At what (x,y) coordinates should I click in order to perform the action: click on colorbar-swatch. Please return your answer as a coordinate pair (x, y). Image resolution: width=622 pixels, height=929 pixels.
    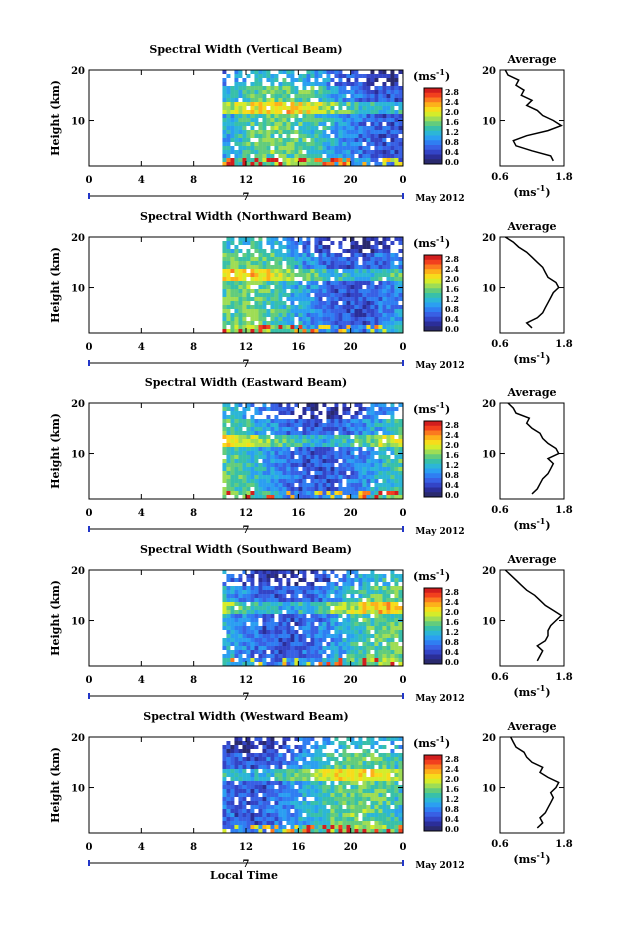
    Looking at the image, I should click on (433, 433).